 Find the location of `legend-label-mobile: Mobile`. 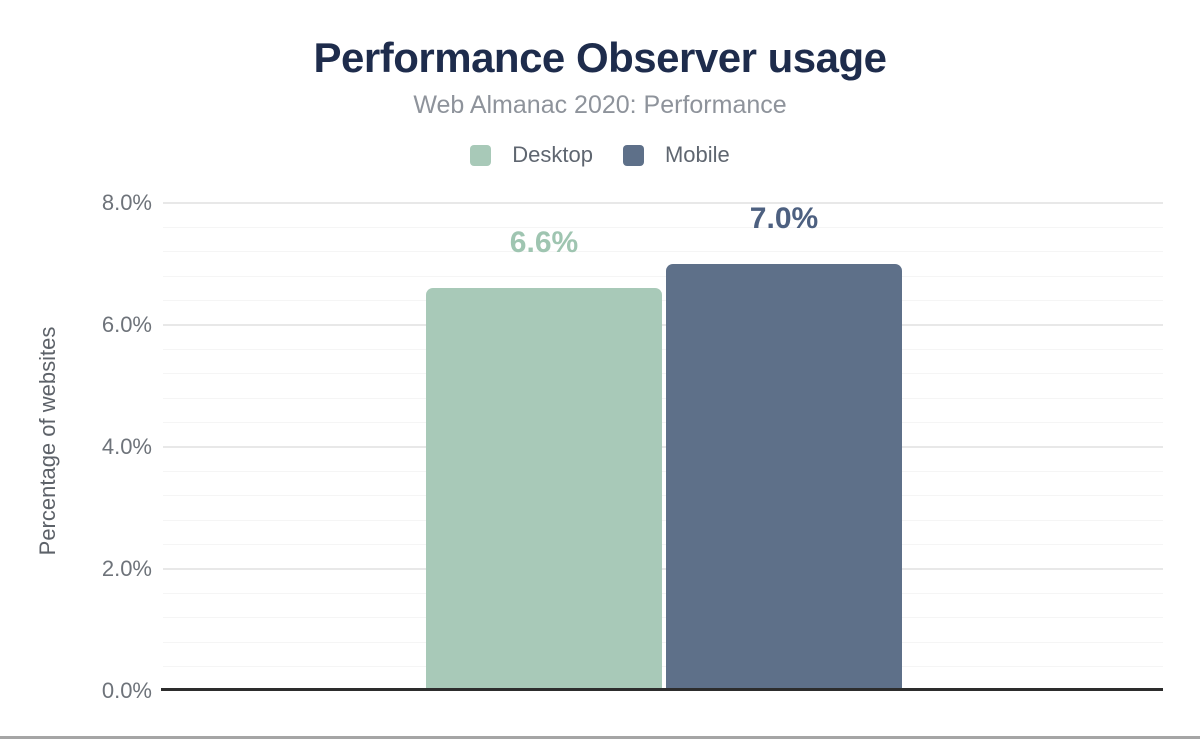

legend-label-mobile: Mobile is located at coordinates (697, 154).